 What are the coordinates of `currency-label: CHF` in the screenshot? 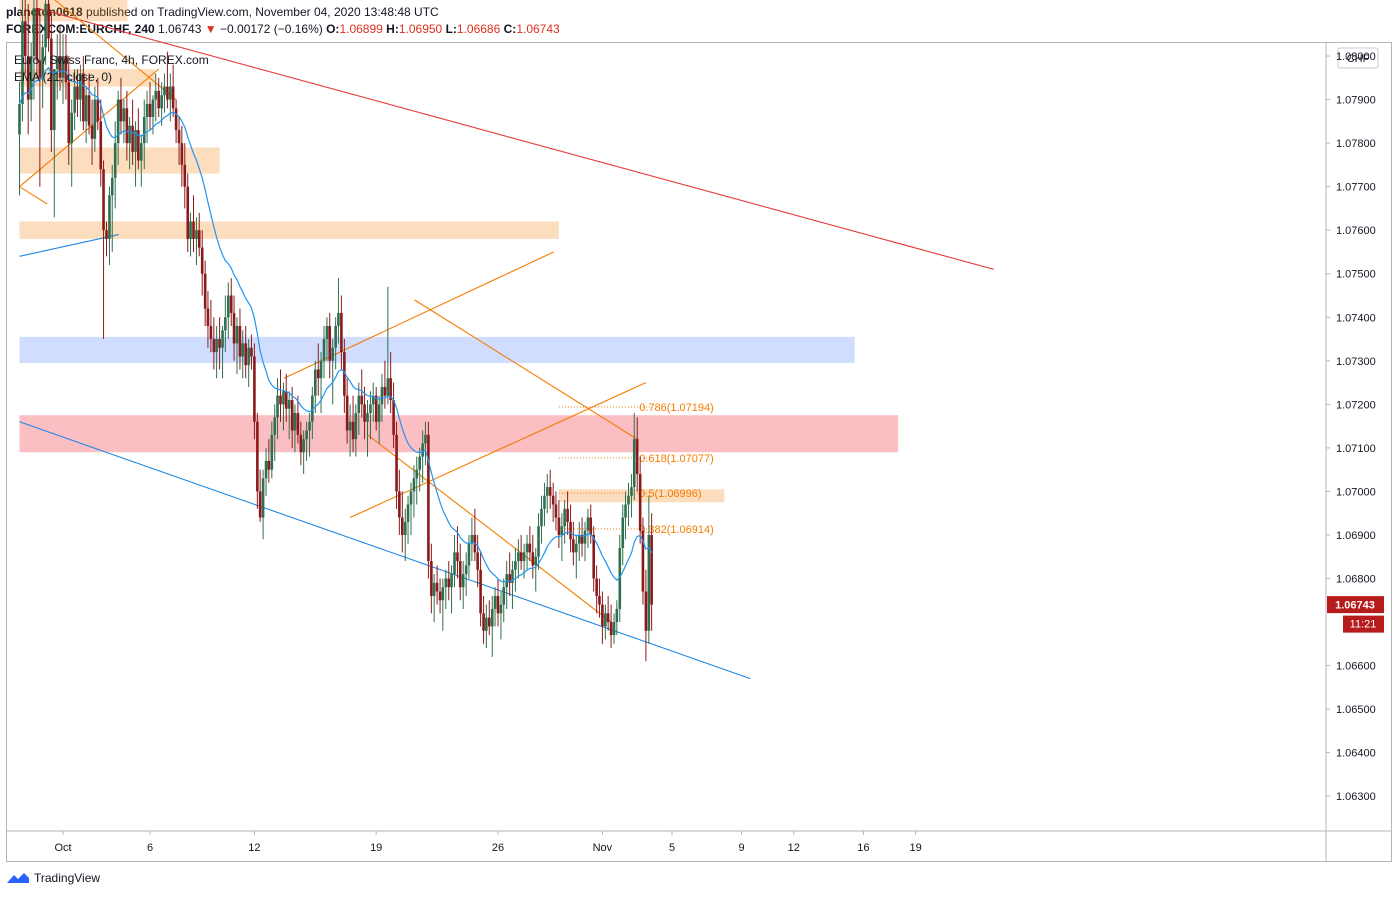 It's located at (1358, 59).